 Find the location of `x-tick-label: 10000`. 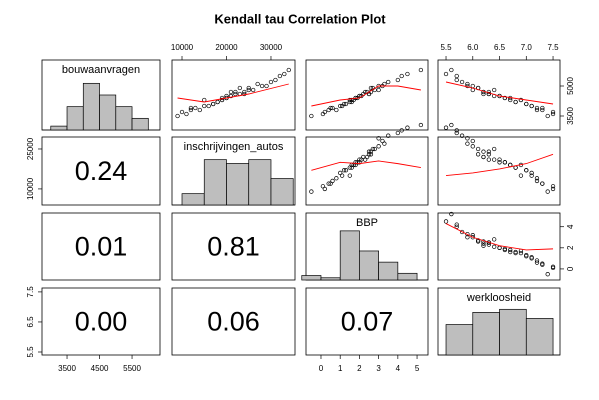

x-tick-label: 10000 is located at coordinates (182, 47).